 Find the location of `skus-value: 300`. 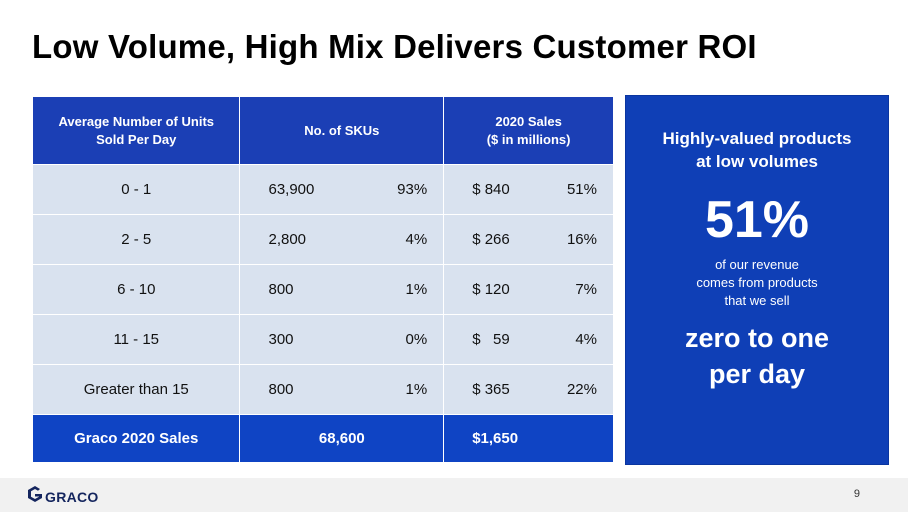

skus-value: 300 is located at coordinates (281, 339).